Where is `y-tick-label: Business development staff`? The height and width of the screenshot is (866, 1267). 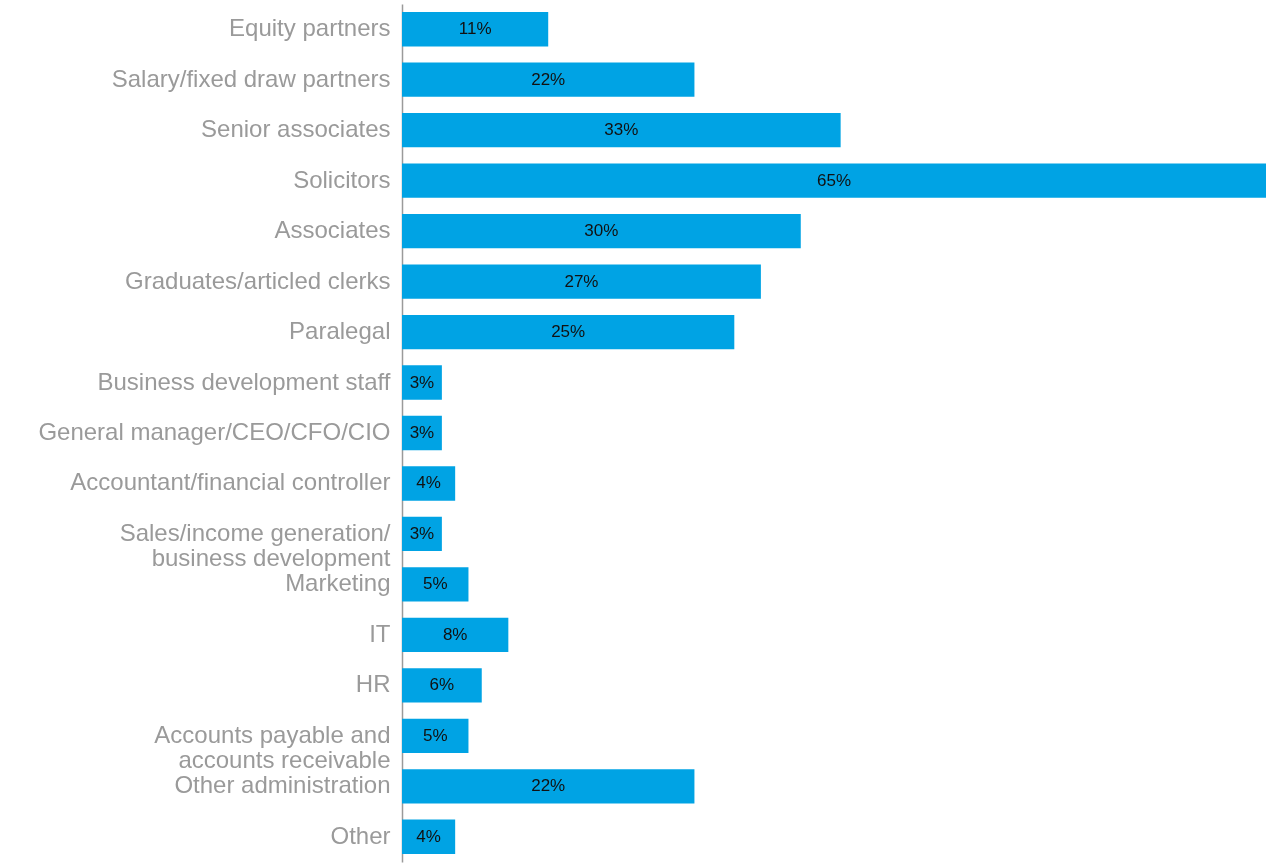
y-tick-label: Business development staff is located at coordinates (244, 381).